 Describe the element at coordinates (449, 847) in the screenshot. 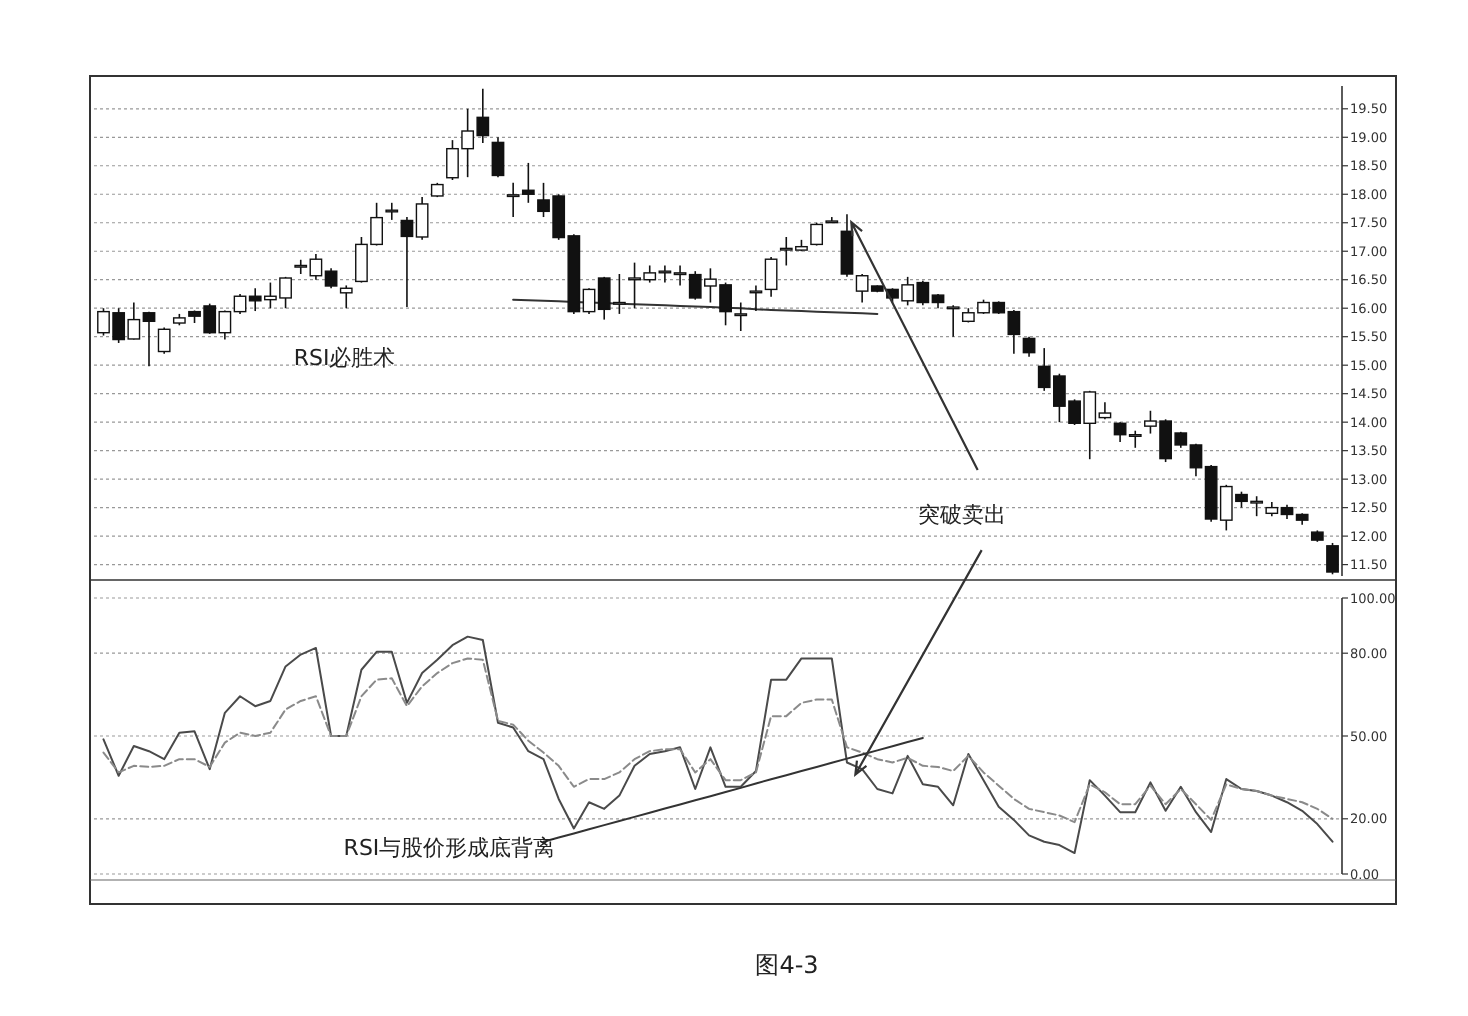

I see `annotation: RSI与股价形成底背离` at that location.